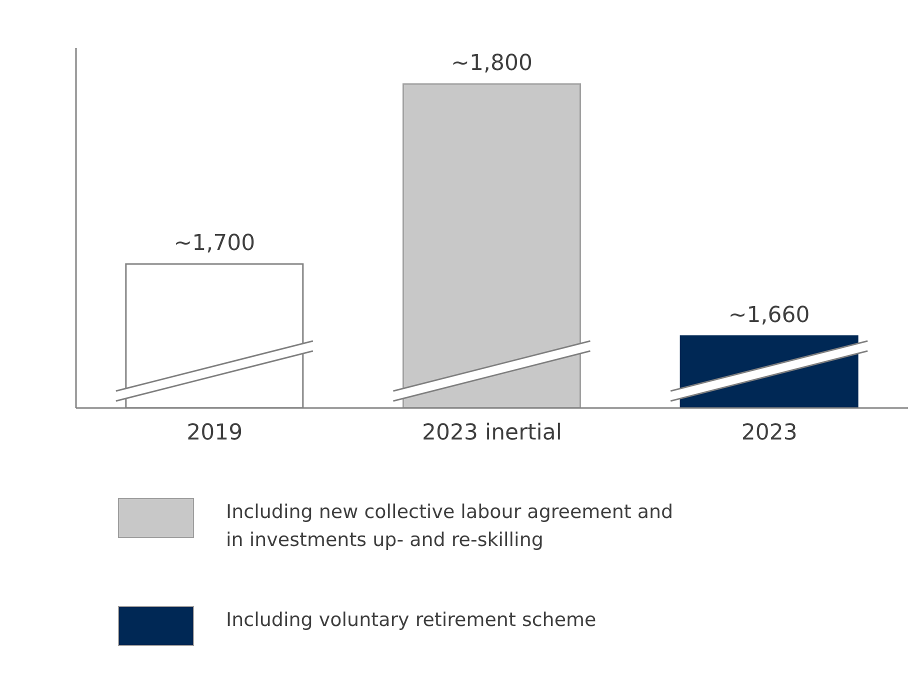 The height and width of the screenshot is (695, 920). What do you see at coordinates (214, 433) in the screenshot?
I see `x-tick-label: 2019` at bounding box center [214, 433].